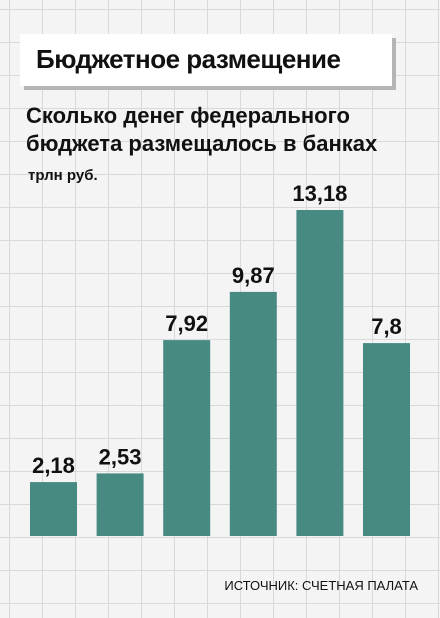 The height and width of the screenshot is (618, 440). I want to click on data-label-4: 9,87, so click(253, 275).